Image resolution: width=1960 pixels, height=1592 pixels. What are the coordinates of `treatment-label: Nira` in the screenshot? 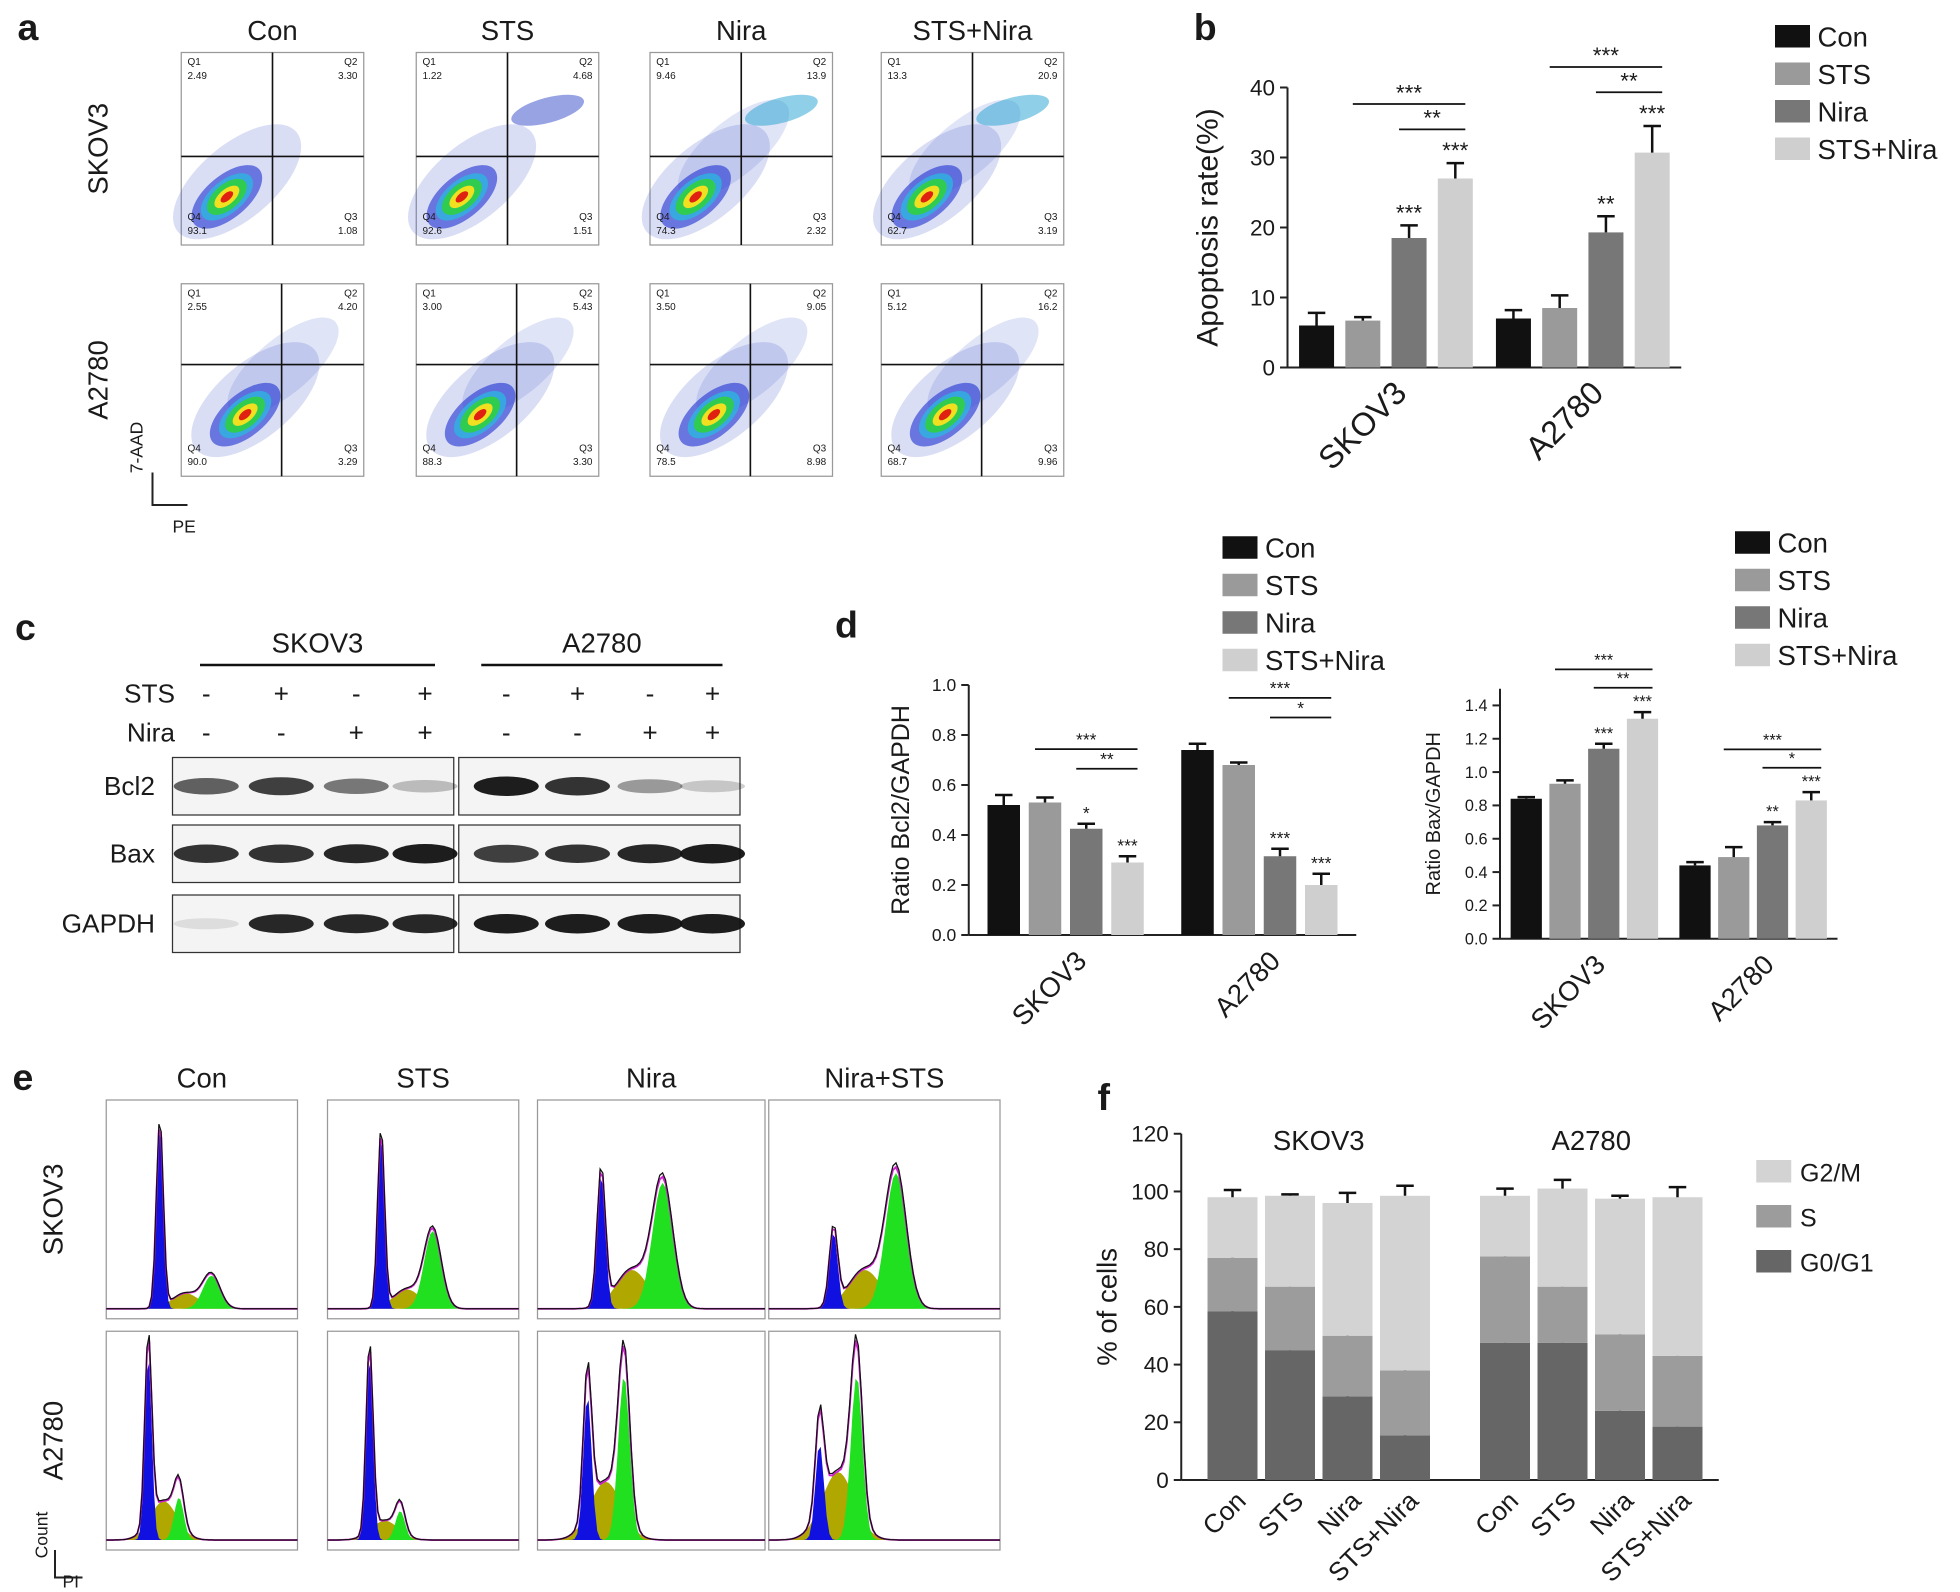 It's located at (151, 732).